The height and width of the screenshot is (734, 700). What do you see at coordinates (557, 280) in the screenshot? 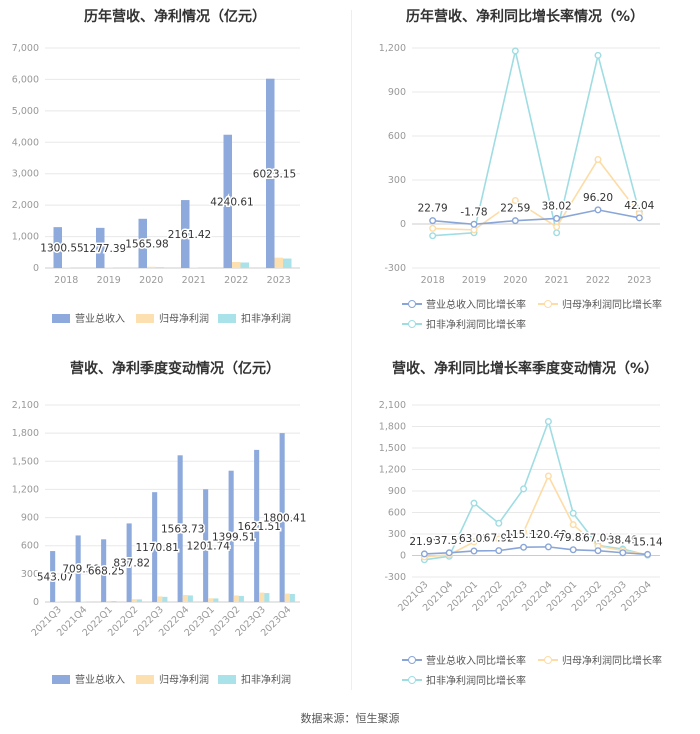
I see `x-tick-label: 2021` at bounding box center [557, 280].